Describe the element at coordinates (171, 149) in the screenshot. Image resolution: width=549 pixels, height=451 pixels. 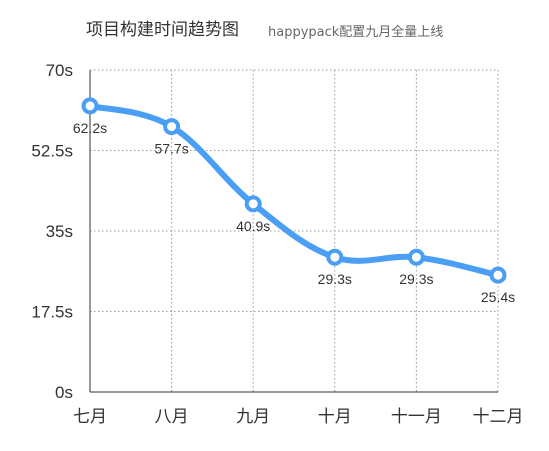
I see `data-label: 57.7s` at that location.